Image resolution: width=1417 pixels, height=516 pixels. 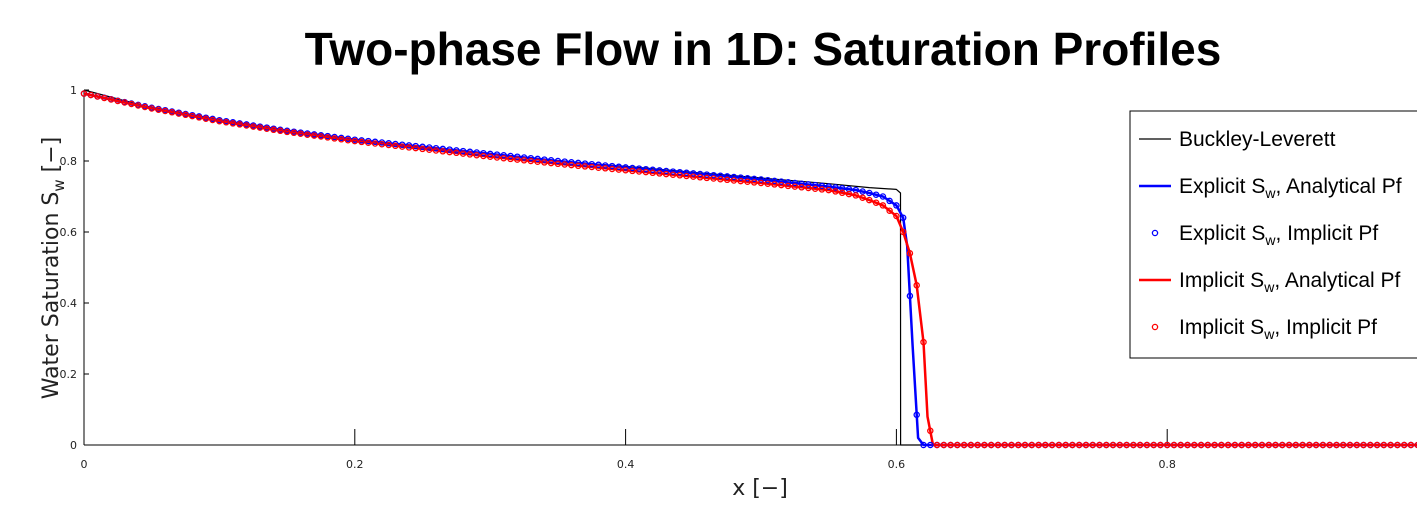 What do you see at coordinates (84, 464) in the screenshot?
I see `x-tick-label: 0` at bounding box center [84, 464].